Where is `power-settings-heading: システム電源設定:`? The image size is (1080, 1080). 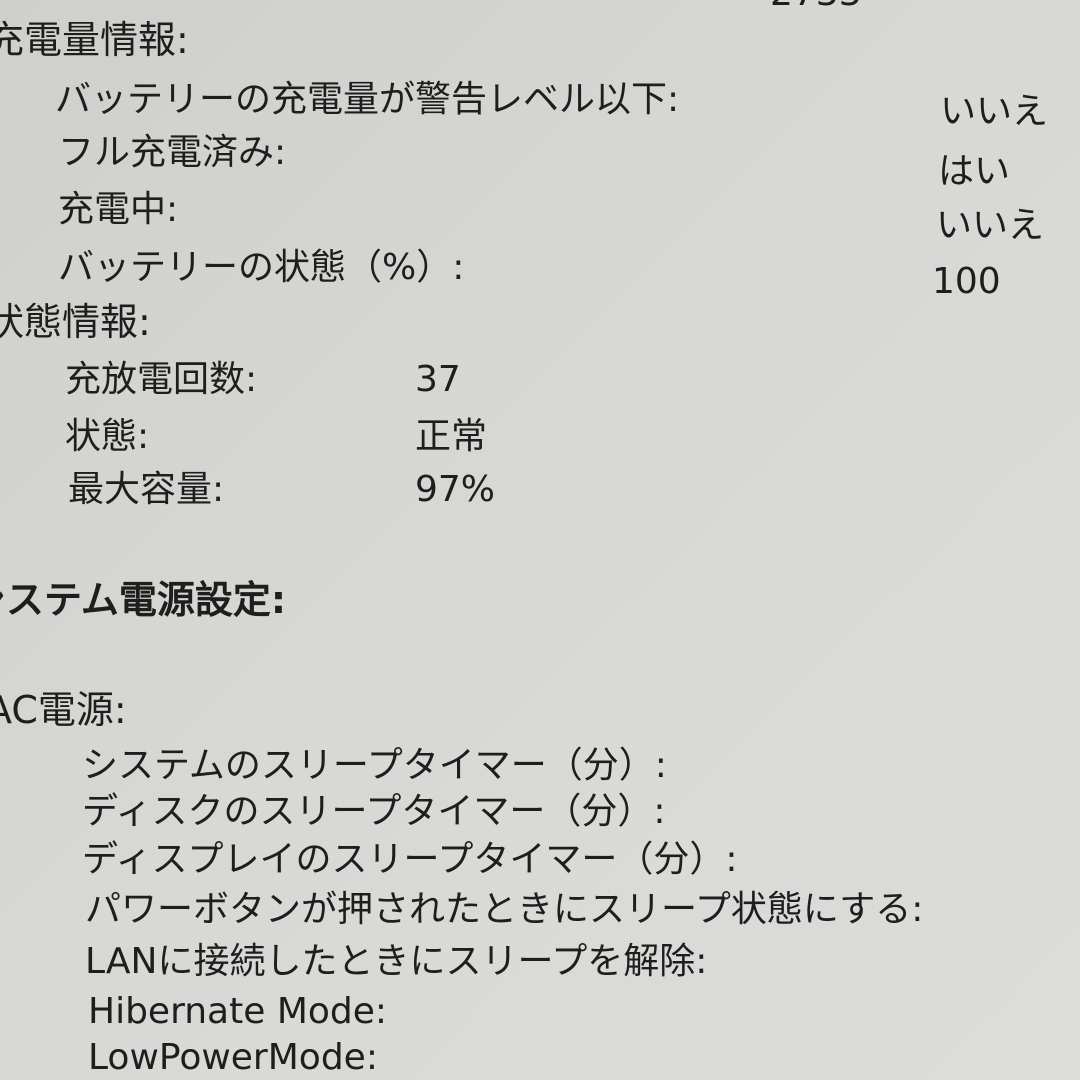
power-settings-heading: システム電源設定: is located at coordinates (143, 600).